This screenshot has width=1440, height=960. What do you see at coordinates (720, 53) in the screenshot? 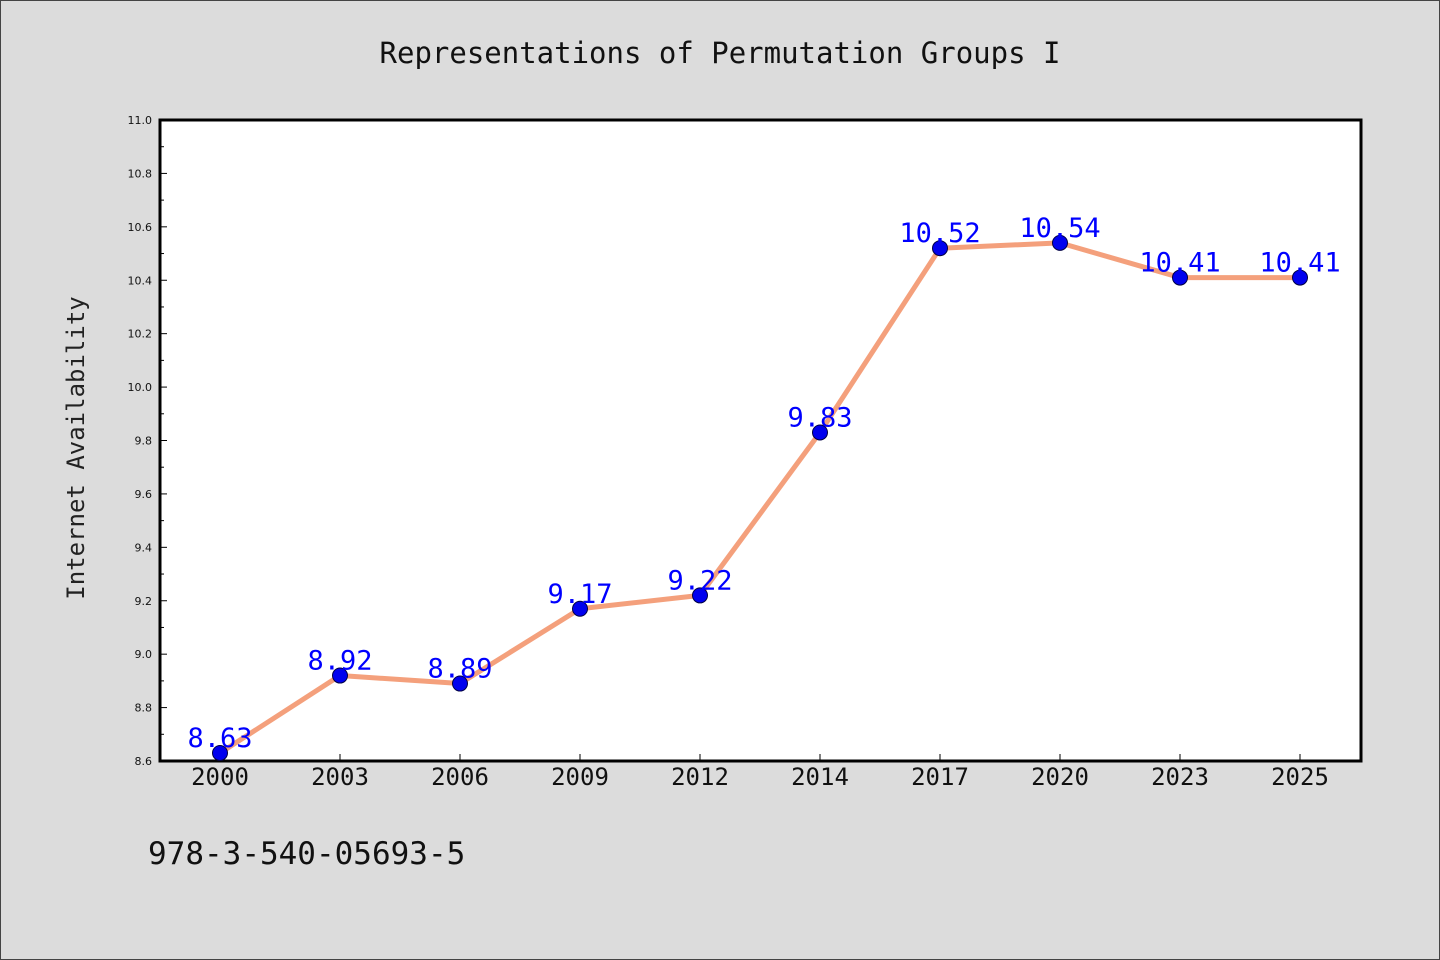
I see `chart-title: Representations of Permutation Groups I` at bounding box center [720, 53].